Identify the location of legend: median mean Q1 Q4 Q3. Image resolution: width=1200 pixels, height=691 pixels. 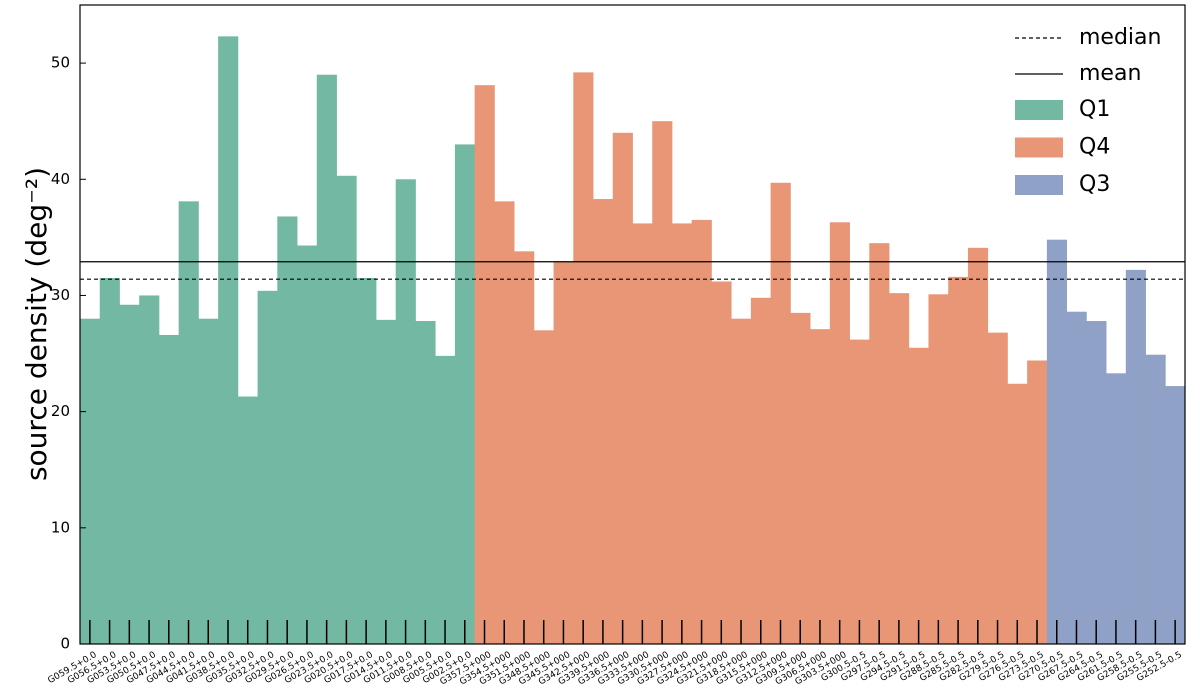
(1088, 111).